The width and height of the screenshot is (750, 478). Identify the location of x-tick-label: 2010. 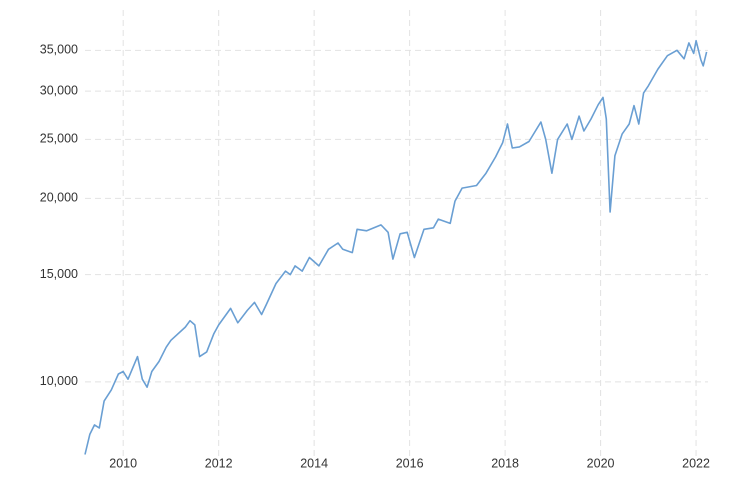
(123, 463).